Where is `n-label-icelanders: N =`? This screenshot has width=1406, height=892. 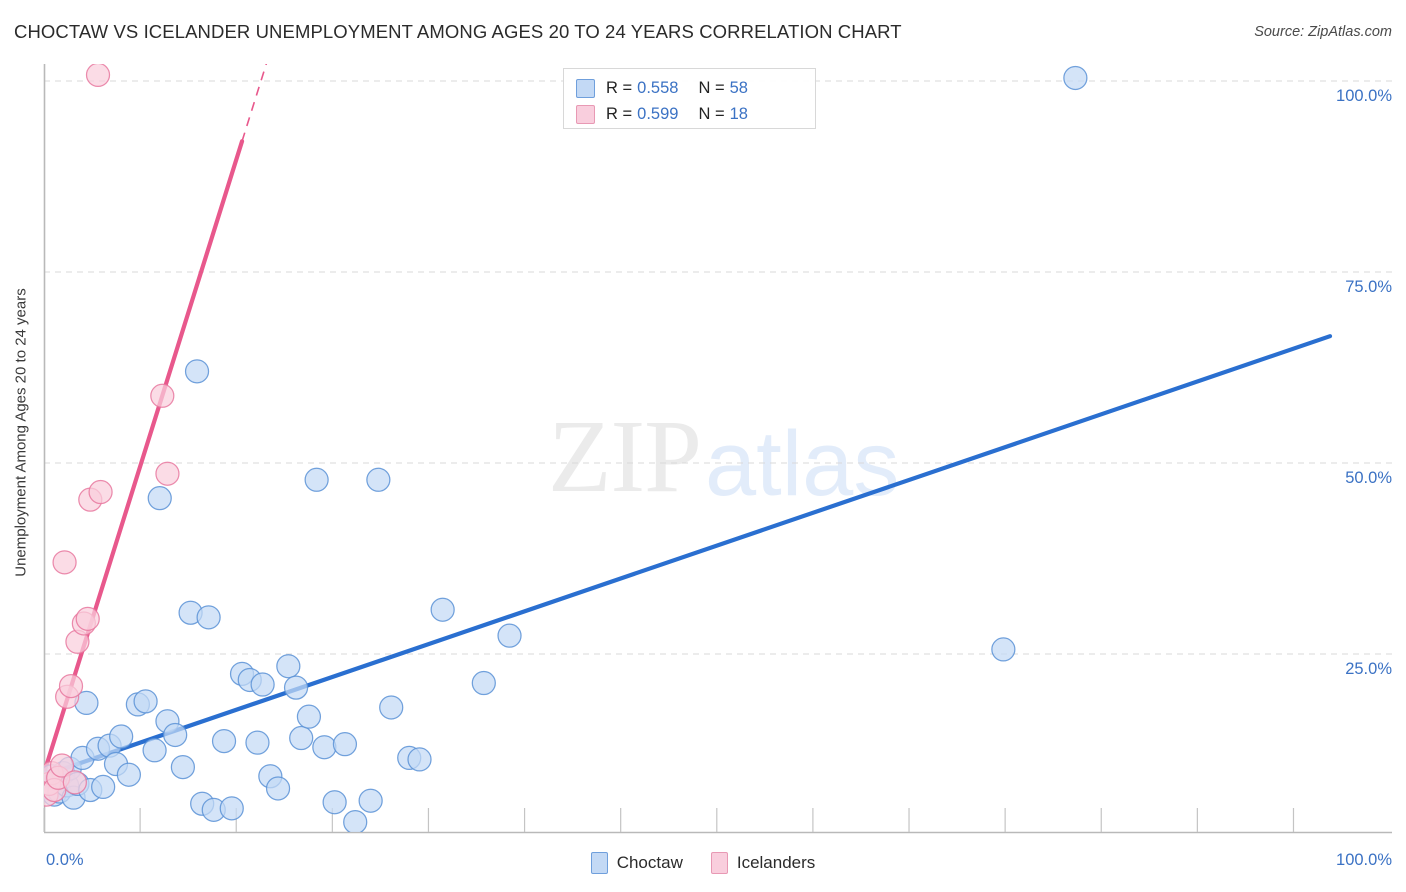 n-label-icelanders: N = is located at coordinates (711, 113).